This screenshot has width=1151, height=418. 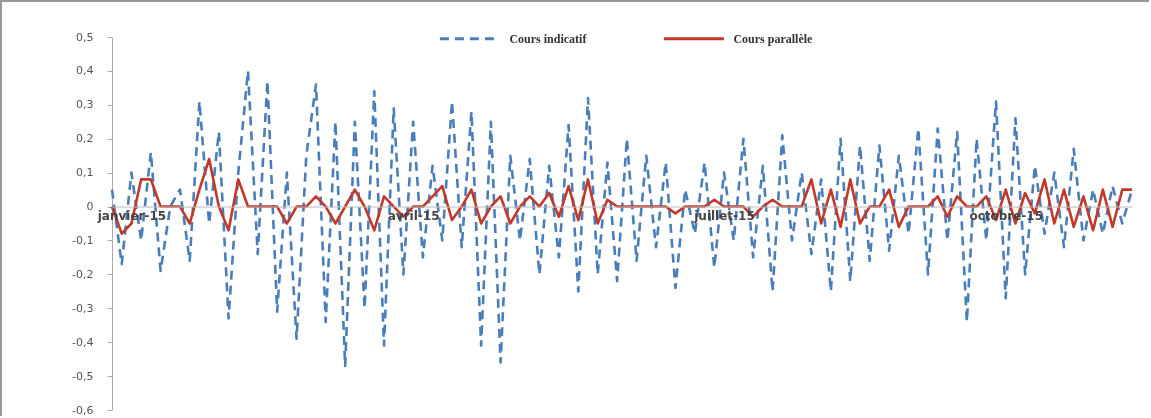 I want to click on y-tick-label: -0,2, so click(x=83, y=274).